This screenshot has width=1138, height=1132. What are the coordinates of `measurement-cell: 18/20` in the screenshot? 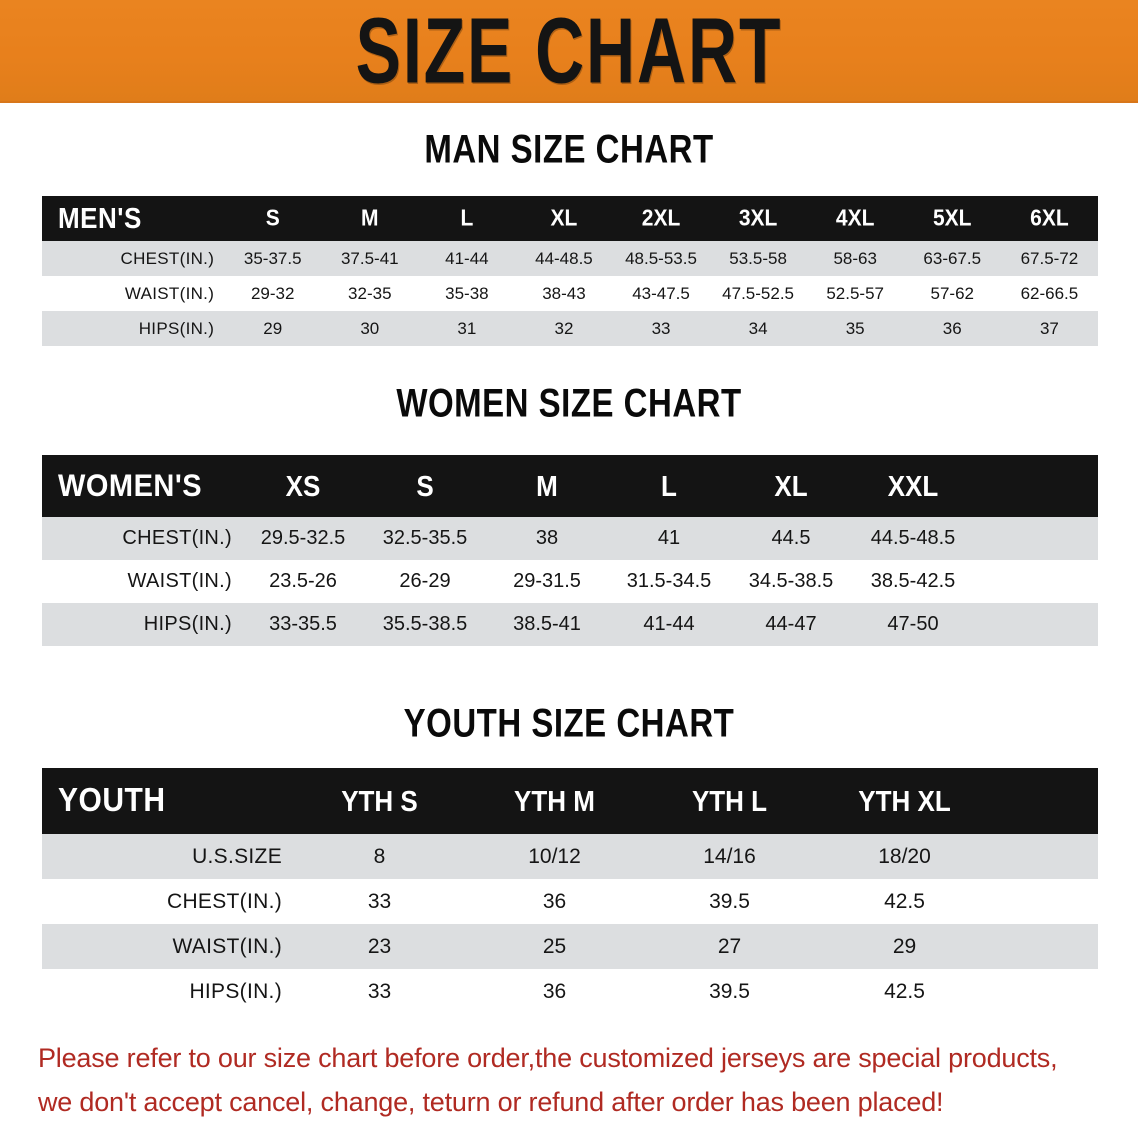 It's located at (904, 856).